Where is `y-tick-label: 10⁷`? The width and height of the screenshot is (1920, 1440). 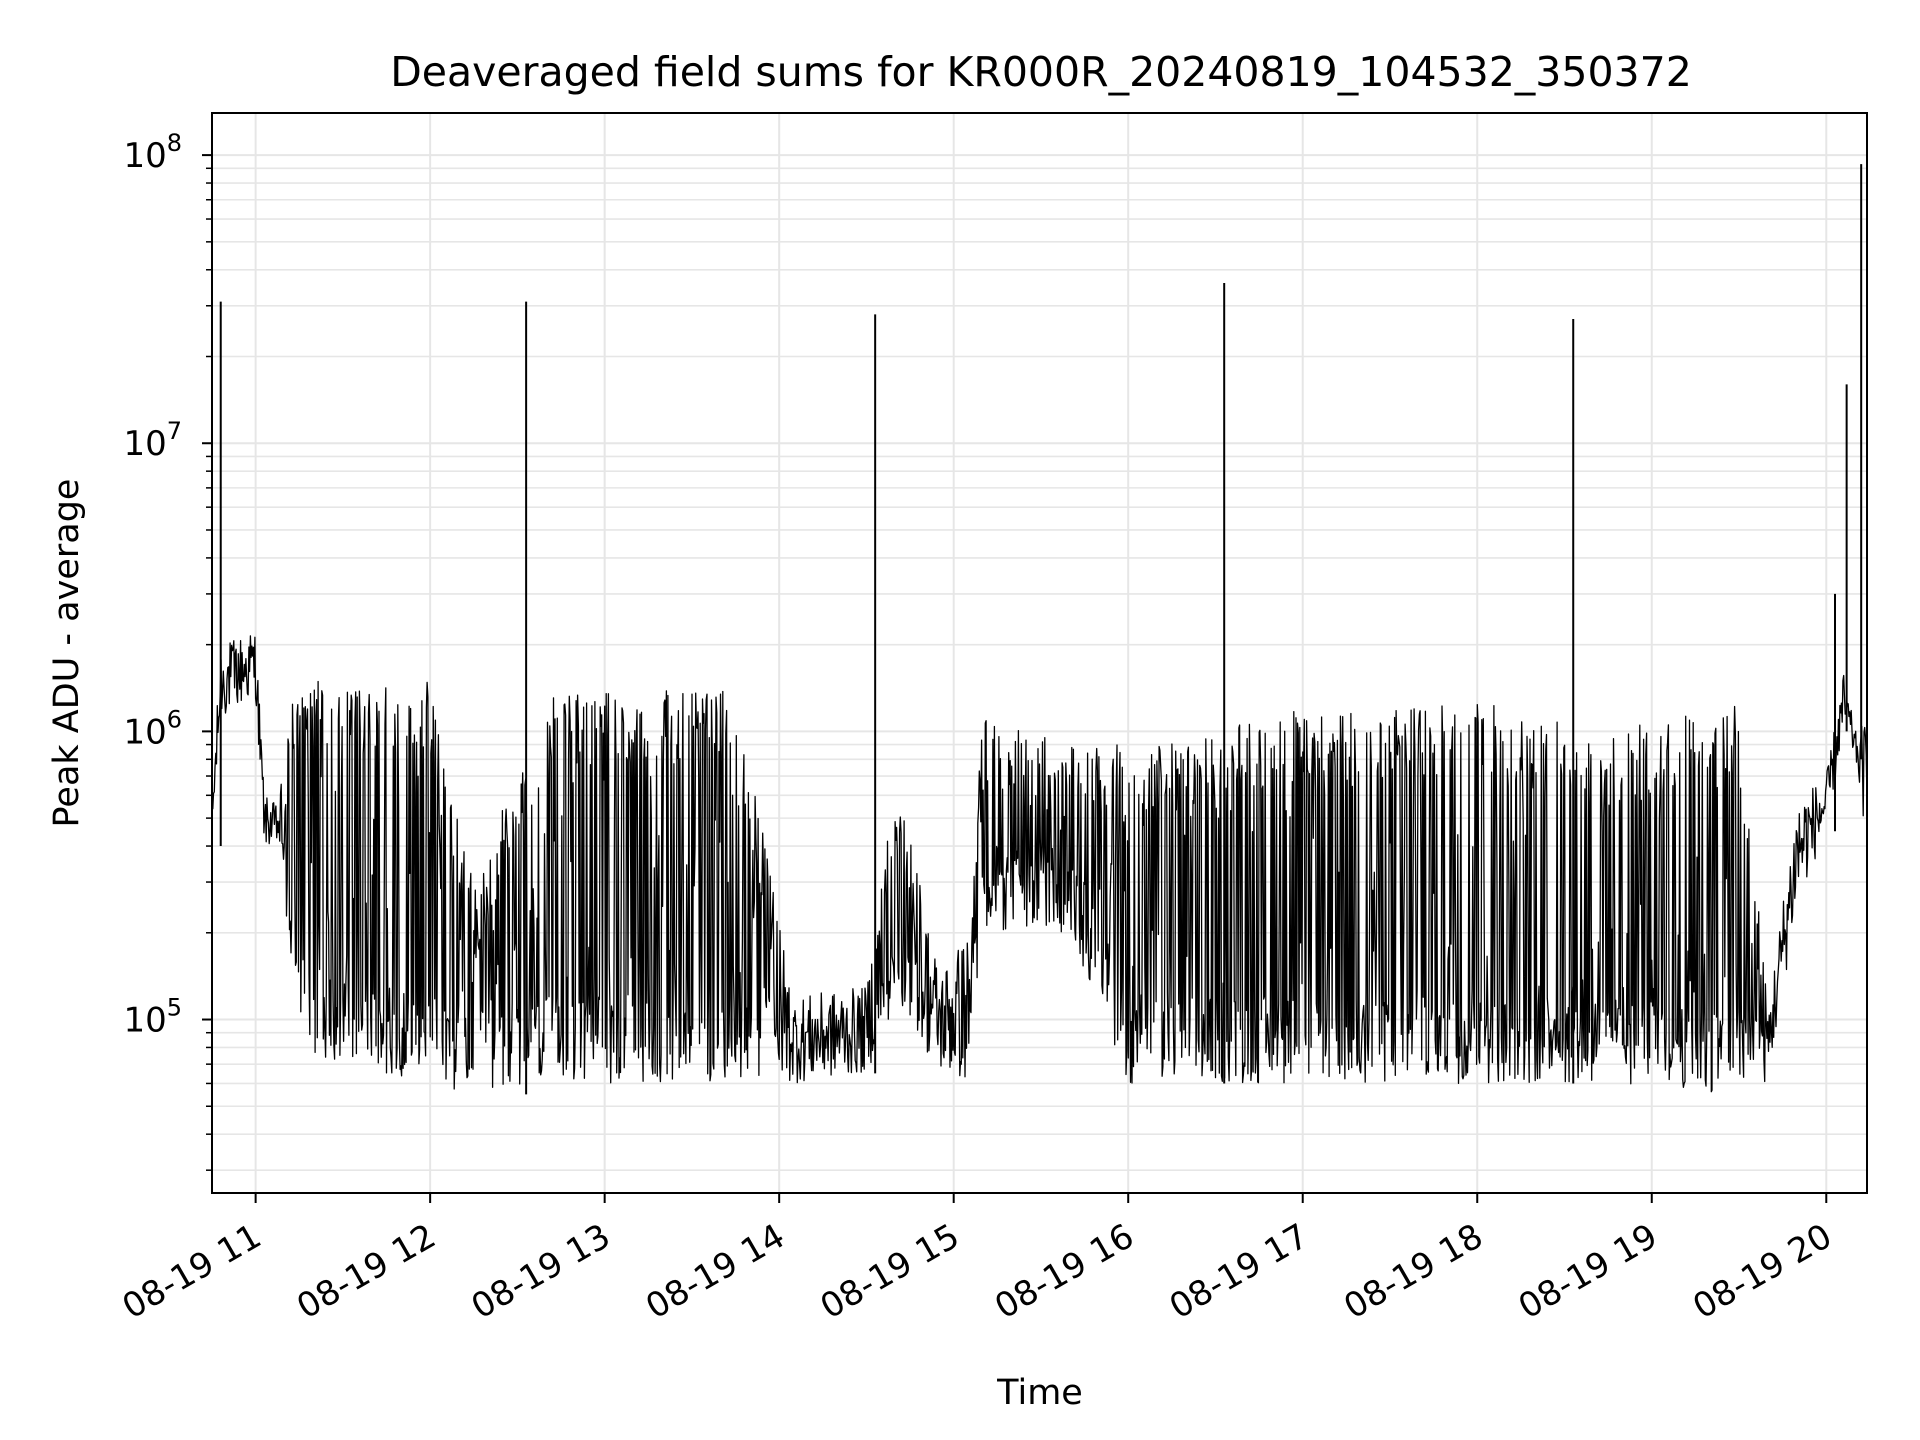 y-tick-label: 10⁷ is located at coordinates (152, 440).